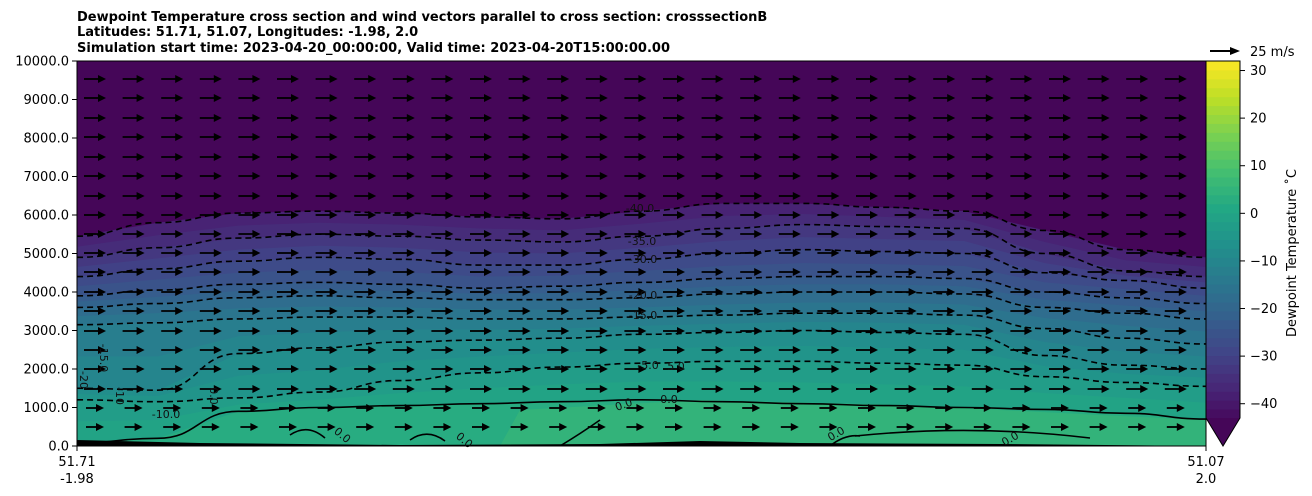 The image size is (1312, 496). What do you see at coordinates (640, 208) in the screenshot?
I see `contour-label: -40.0` at bounding box center [640, 208].